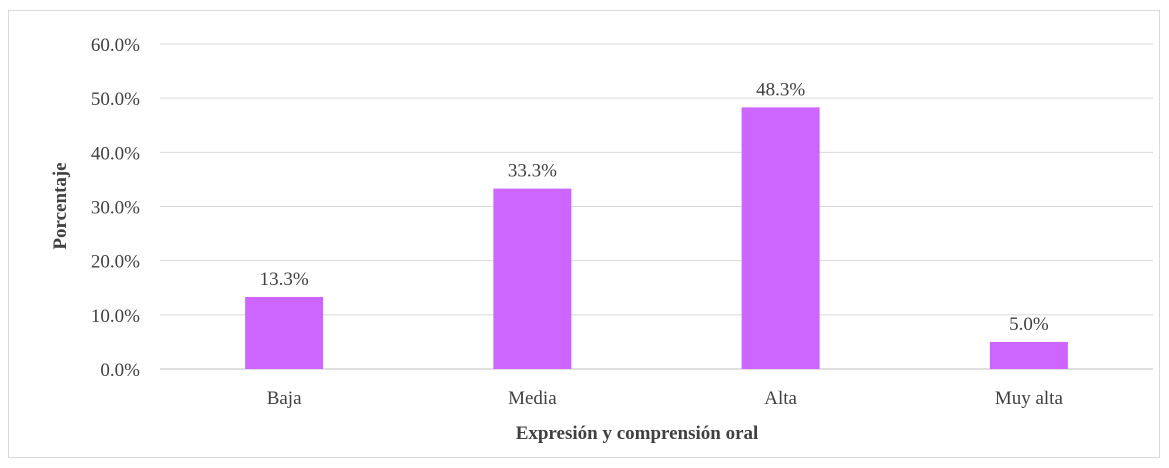 This screenshot has height=468, width=1169. I want to click on y-tick-label: 30.0%, so click(115, 208).